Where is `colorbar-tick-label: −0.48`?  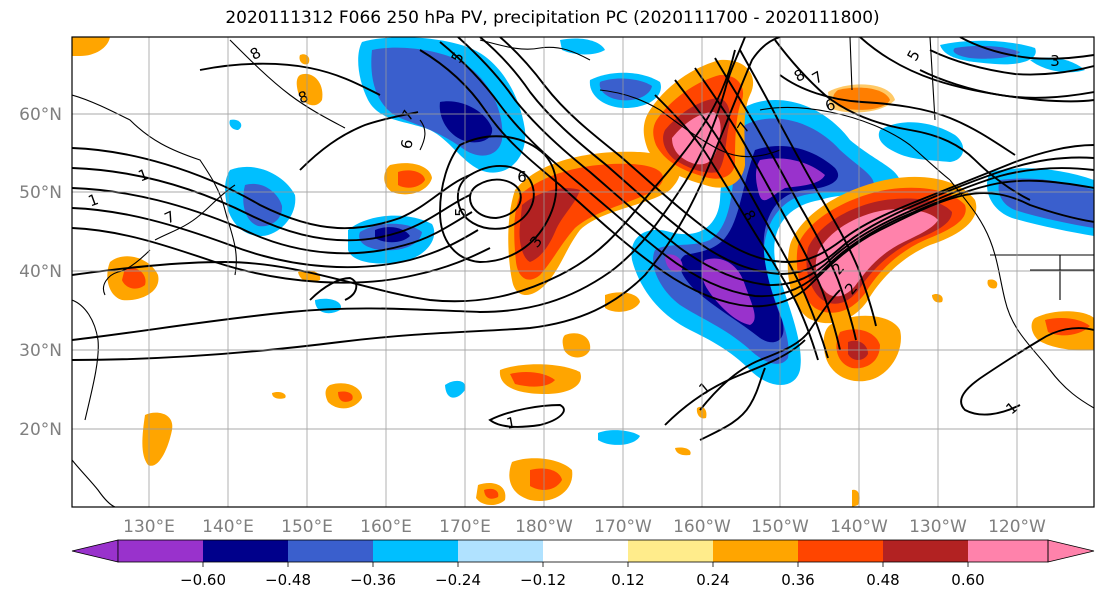
colorbar-tick-label: −0.48 is located at coordinates (288, 580).